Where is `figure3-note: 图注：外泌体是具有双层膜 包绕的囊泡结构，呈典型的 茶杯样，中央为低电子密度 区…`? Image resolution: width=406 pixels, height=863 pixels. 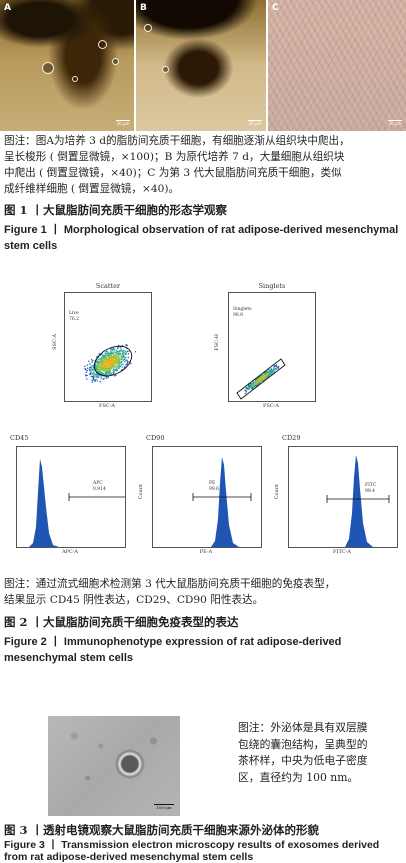
figure3-note: 图注：外泌体是具有双层膜 包绕的囊泡结构，呈典型的 茶杯样，中央为低电子密度 区… is located at coordinates (322, 753).